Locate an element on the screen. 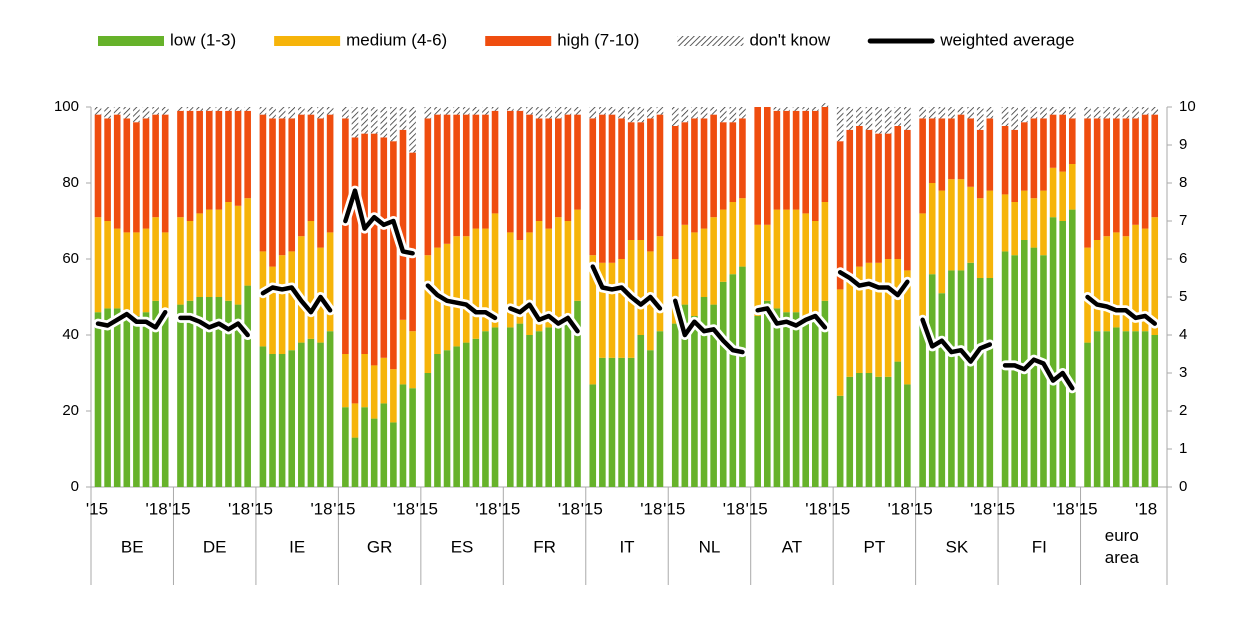 This screenshot has height=619, width=1240. y-tick-label: 100 is located at coordinates (66, 106).